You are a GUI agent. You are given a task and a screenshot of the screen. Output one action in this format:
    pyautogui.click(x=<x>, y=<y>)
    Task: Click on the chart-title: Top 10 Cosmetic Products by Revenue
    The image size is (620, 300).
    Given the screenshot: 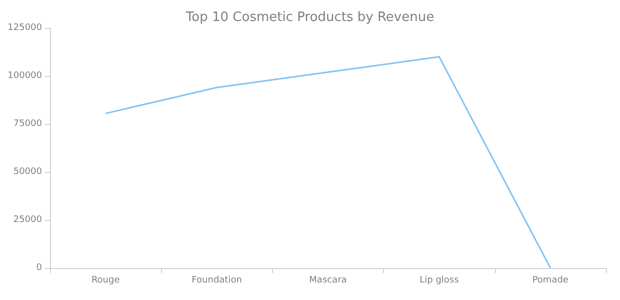 What is the action you would take?
    pyautogui.click(x=309, y=17)
    